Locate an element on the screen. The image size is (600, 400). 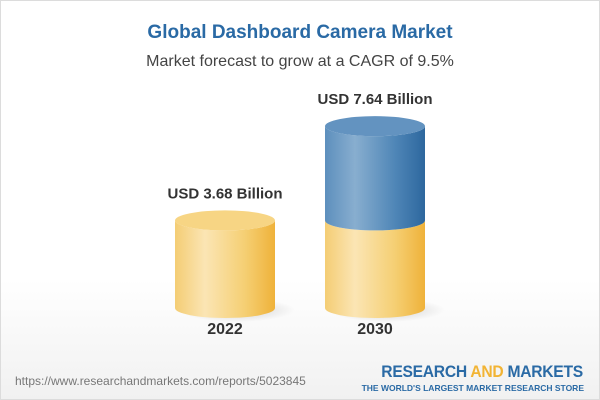
chart-title: Global Dashboard Camera Market is located at coordinates (300, 32).